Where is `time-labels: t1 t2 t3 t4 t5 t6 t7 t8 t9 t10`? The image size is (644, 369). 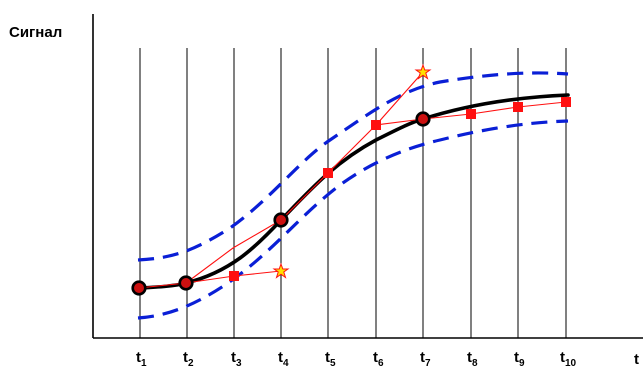
time-labels: t1 t2 t3 t4 t5 t6 t7 t8 t9 t10 is located at coordinates (356, 359).